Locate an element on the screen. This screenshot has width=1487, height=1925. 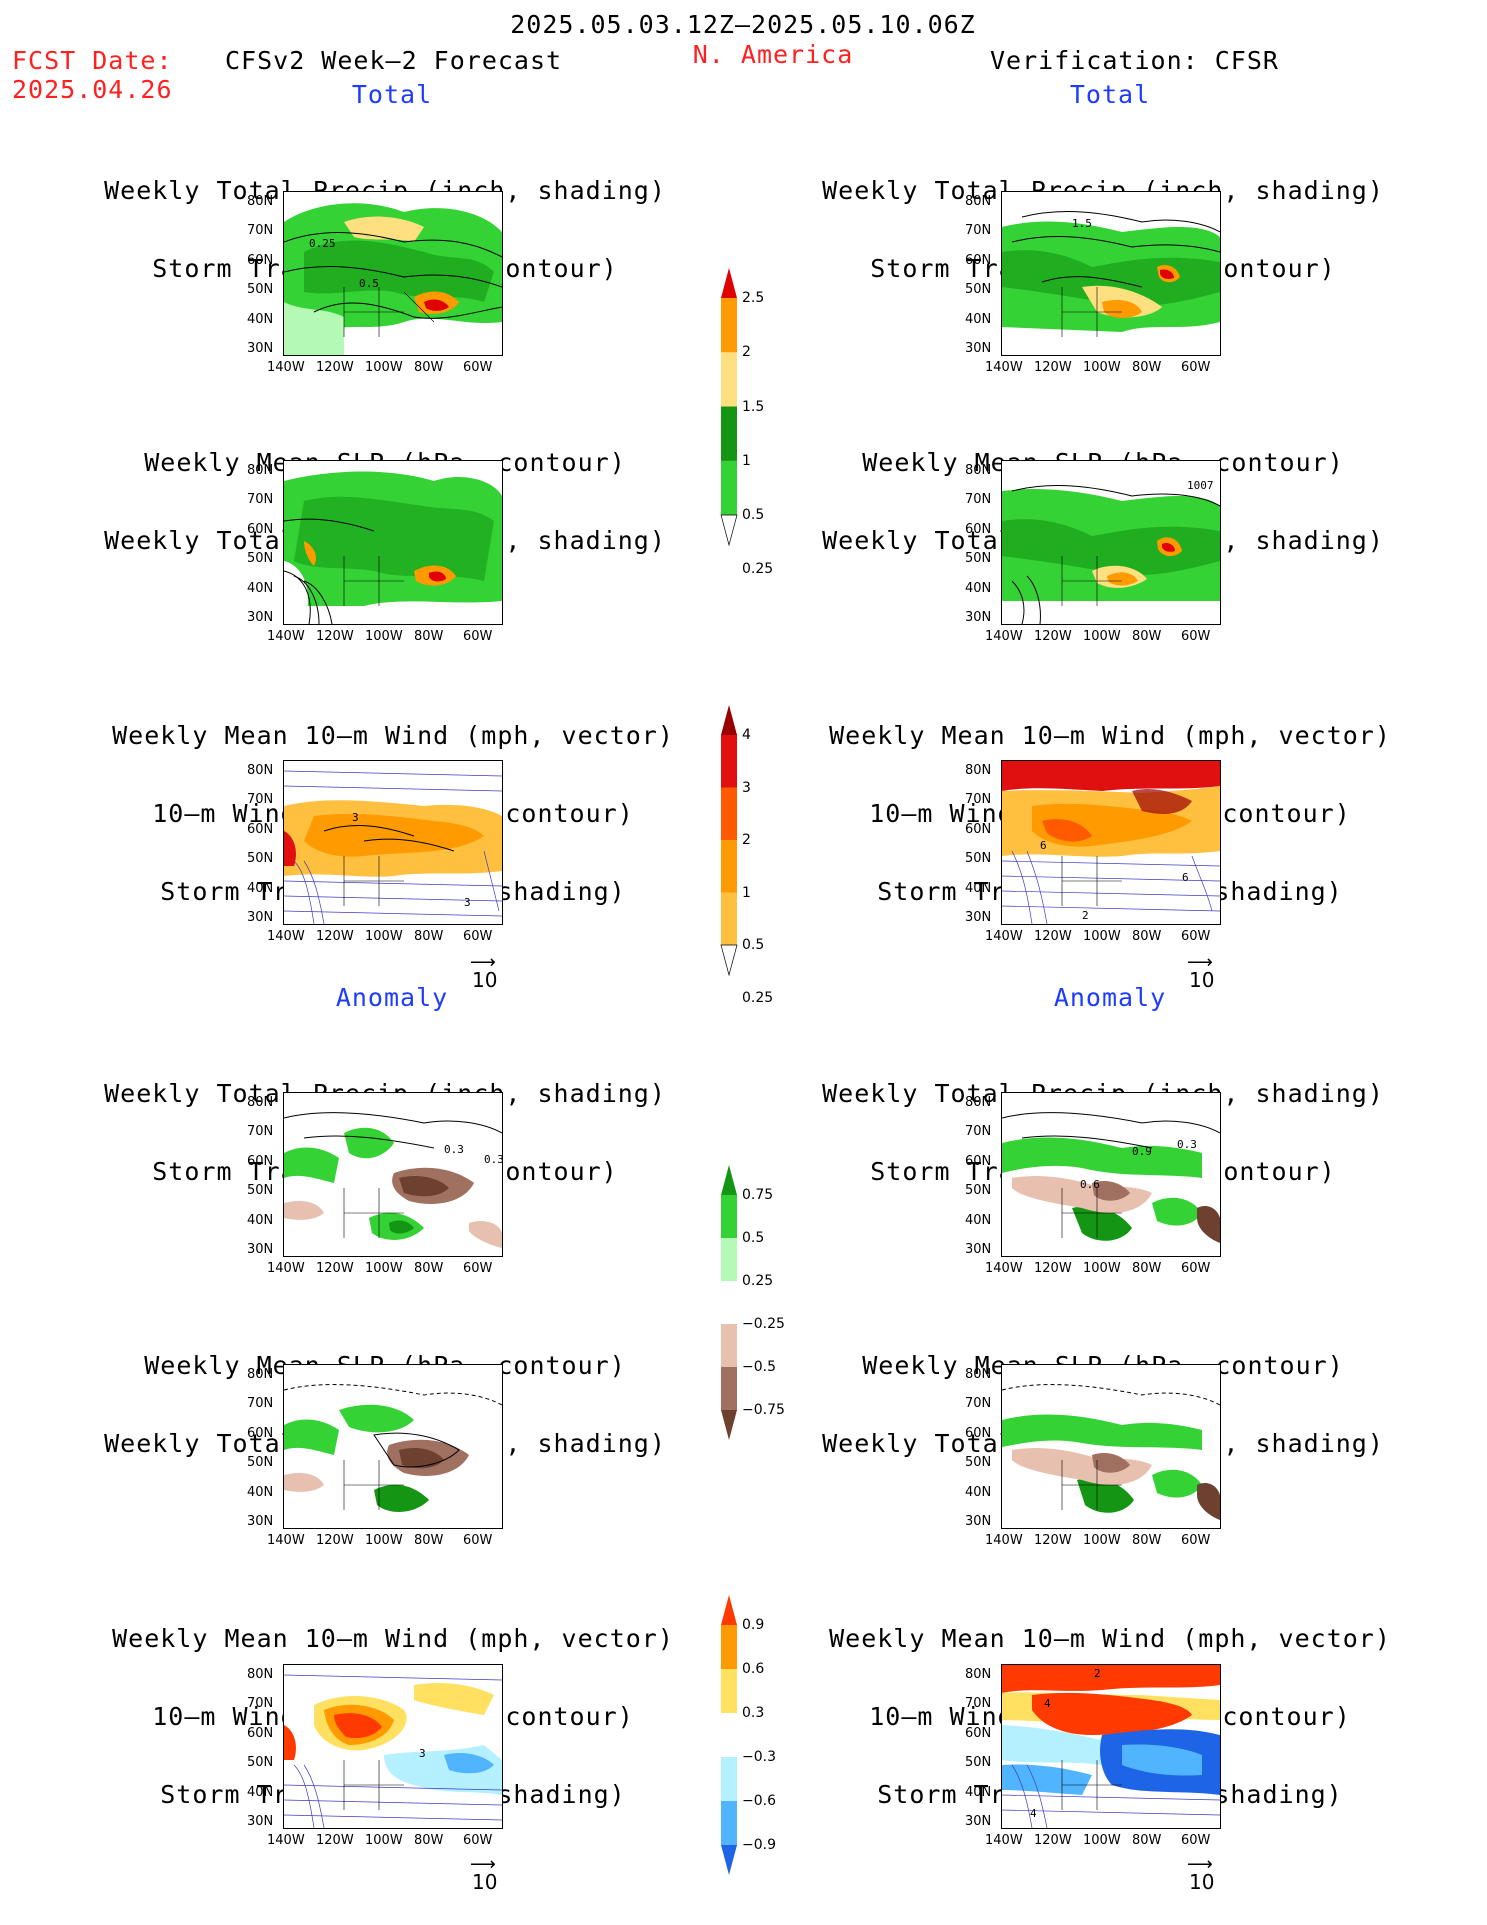
colorbar-label: 3 is located at coordinates (746, 787).